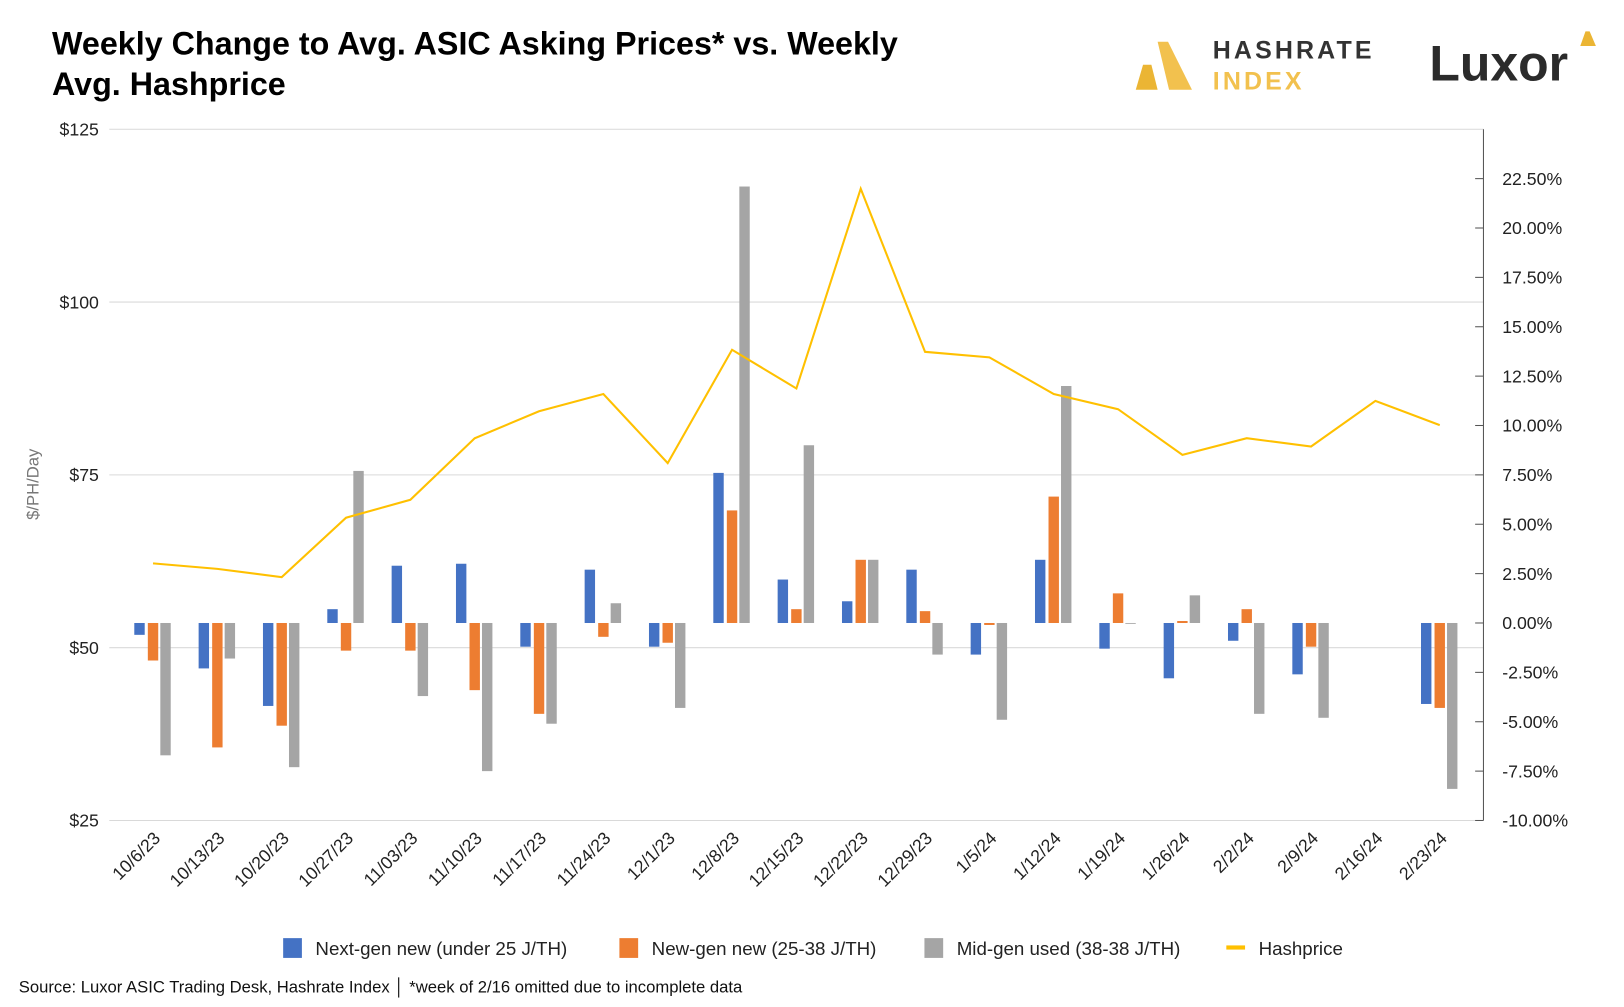 The image size is (1624, 1007). What do you see at coordinates (680, 665) in the screenshot?
I see `bar-mid-gen-12/1/23` at bounding box center [680, 665].